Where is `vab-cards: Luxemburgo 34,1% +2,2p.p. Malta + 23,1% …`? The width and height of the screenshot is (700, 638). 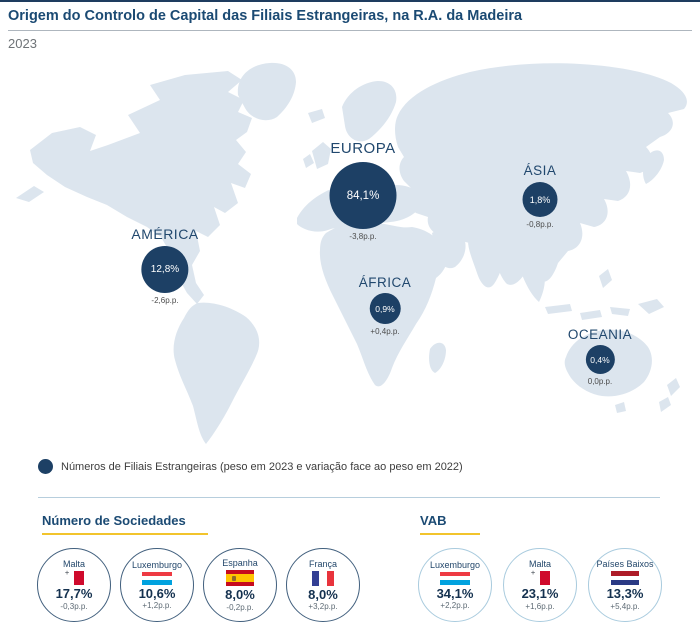
vab-cards: Luxemburgo 34,1% +2,2p.p. Malta + 23,1% … is located at coordinates (540, 585).